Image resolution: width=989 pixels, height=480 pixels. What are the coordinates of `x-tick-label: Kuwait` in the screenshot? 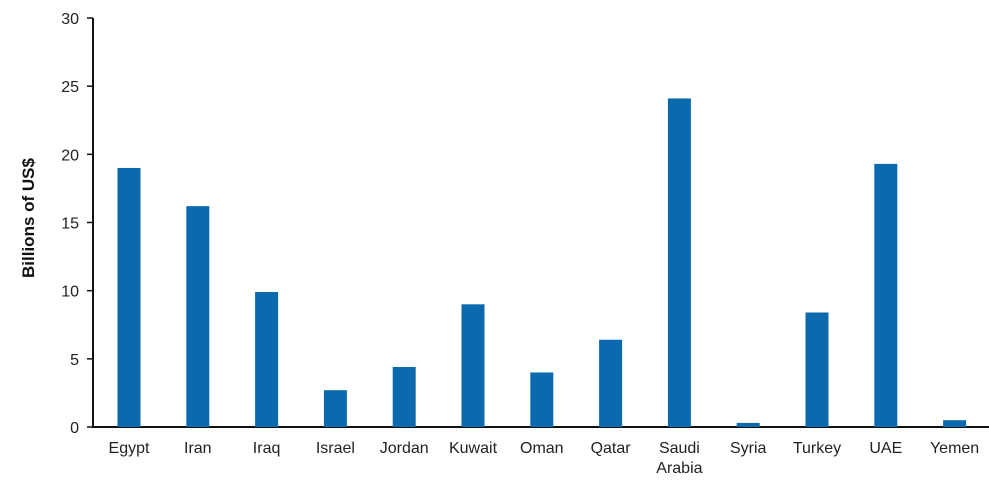 It's located at (473, 448).